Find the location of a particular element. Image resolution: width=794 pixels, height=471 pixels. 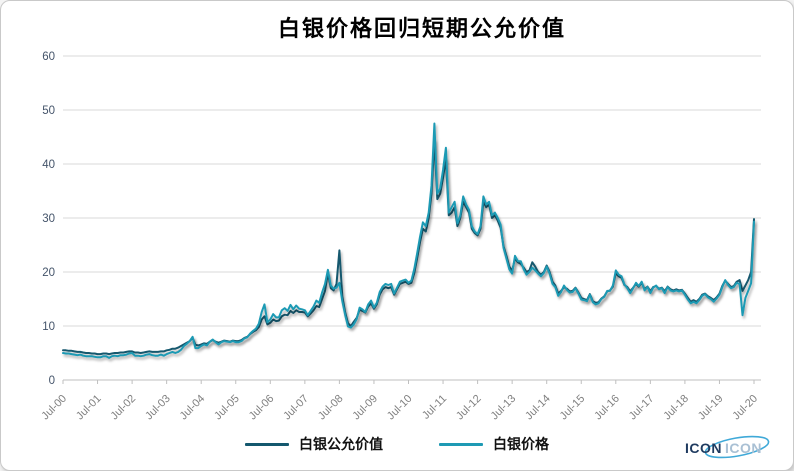

x-axis-label: Jul-17 is located at coordinates (642, 408).